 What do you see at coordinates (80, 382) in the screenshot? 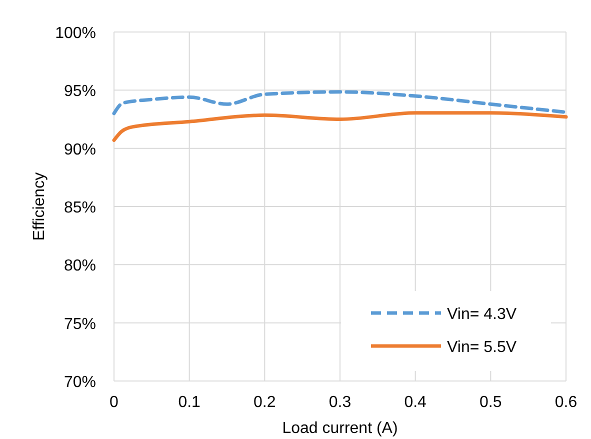
I see `y-tick-label: 70%` at bounding box center [80, 382].